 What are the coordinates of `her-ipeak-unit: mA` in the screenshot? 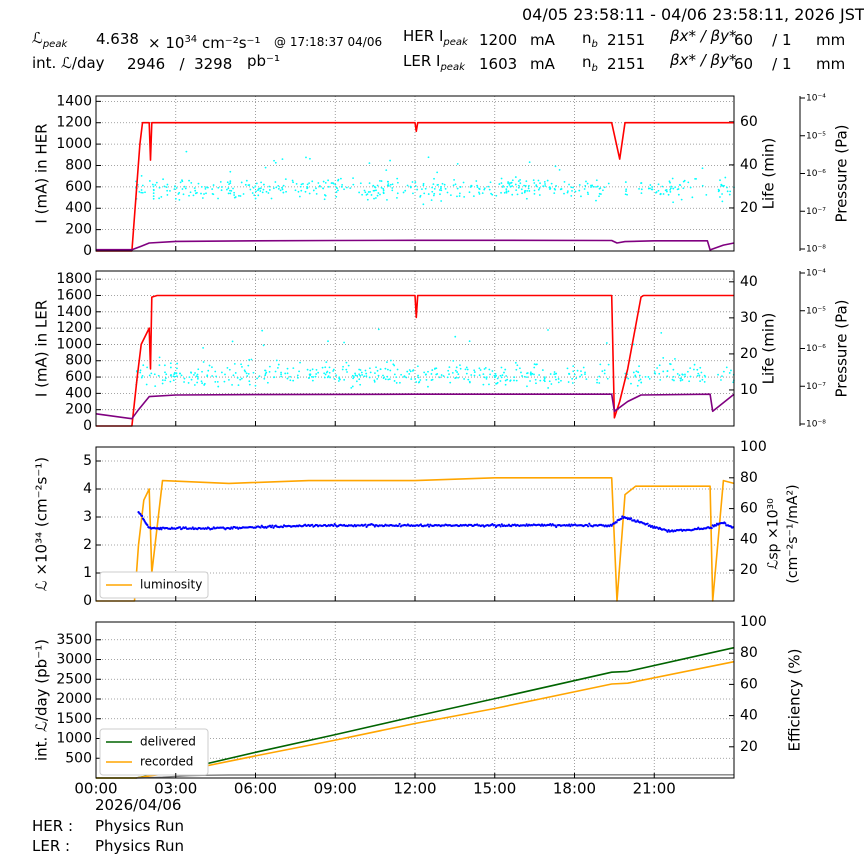 It's located at (542, 40).